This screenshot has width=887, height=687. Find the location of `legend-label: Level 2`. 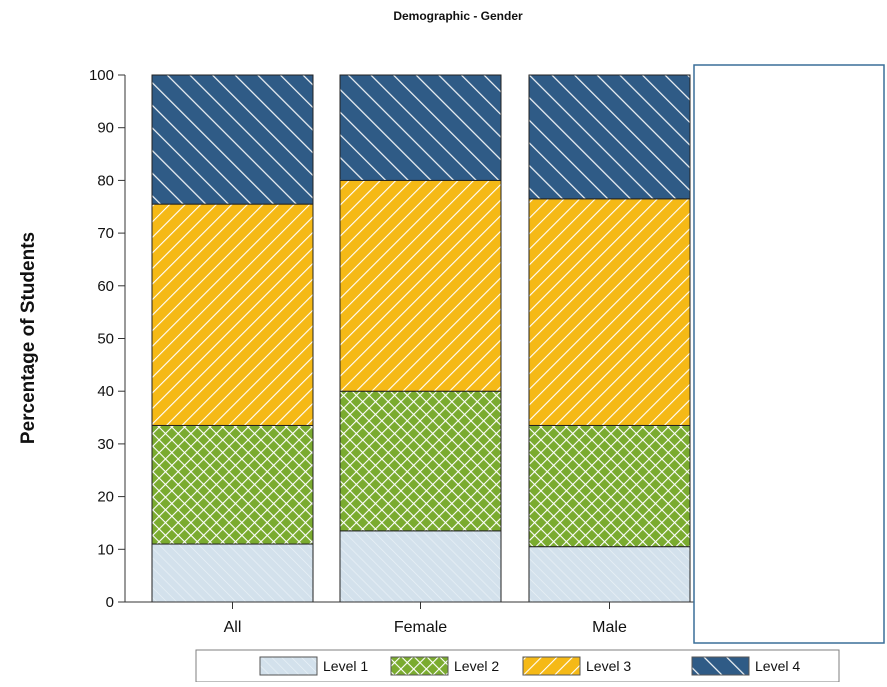

legend-label: Level 2 is located at coordinates (476, 666).